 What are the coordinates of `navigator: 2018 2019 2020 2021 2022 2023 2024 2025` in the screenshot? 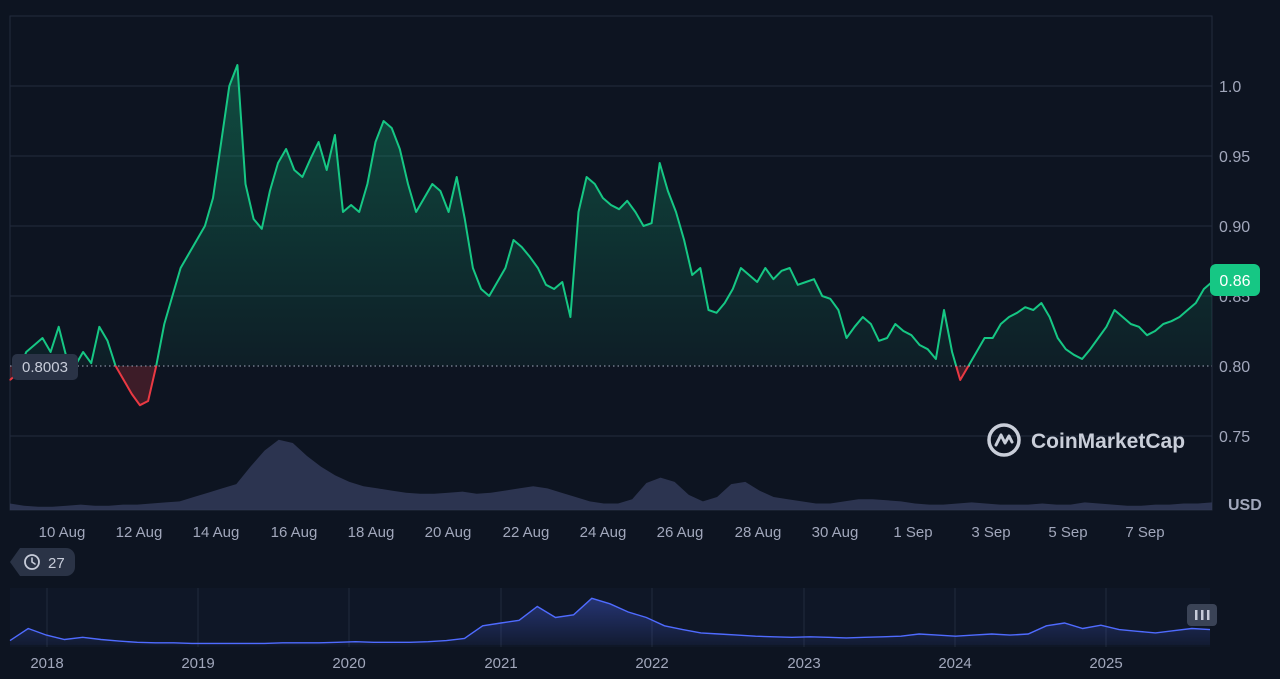 It's located at (610, 630).